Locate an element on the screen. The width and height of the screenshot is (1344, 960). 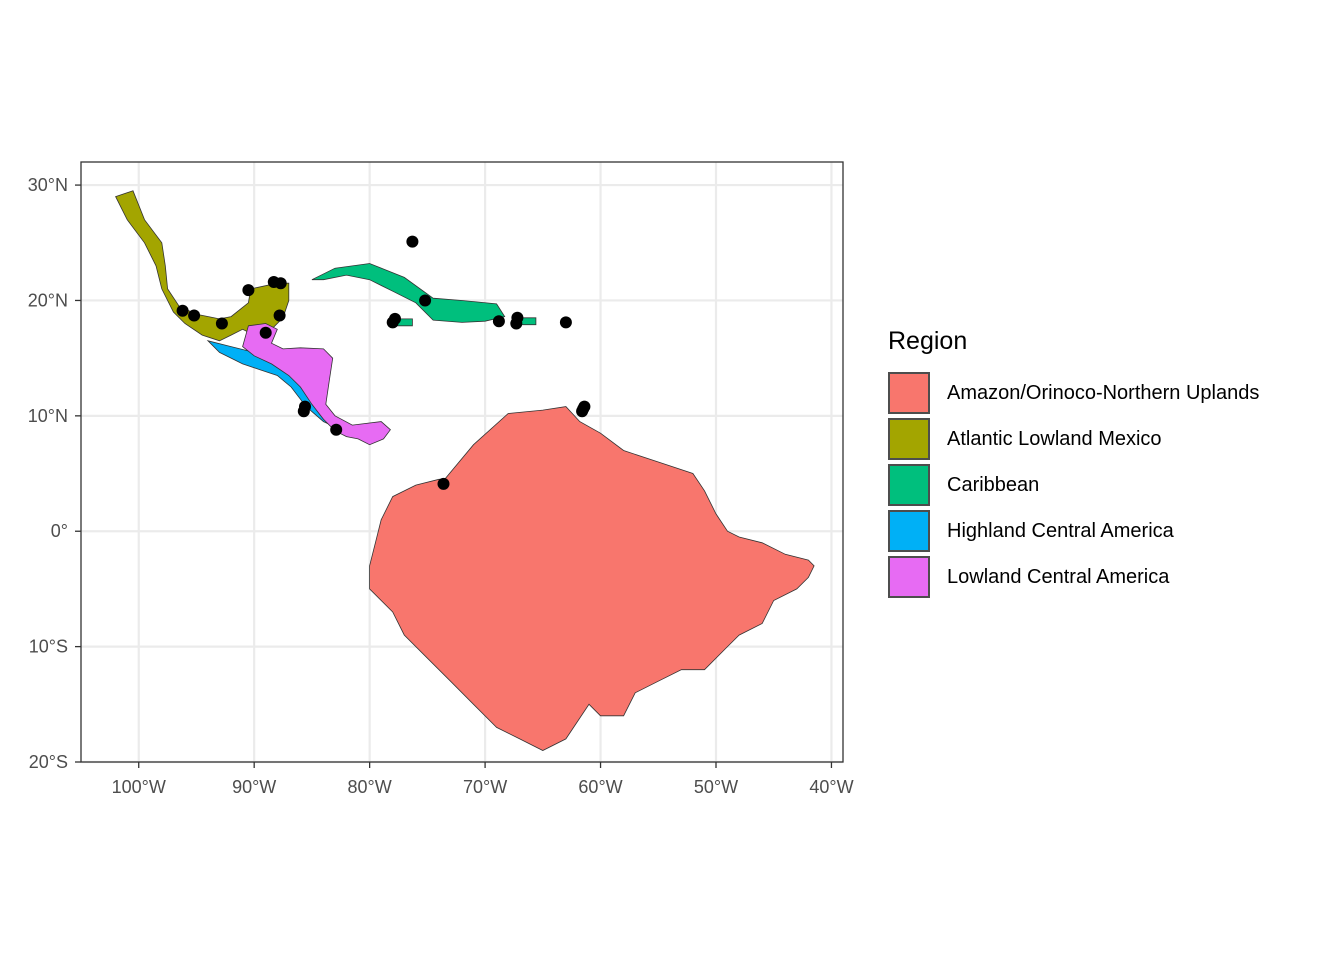
x-tick-label: 90°W is located at coordinates (254, 787).